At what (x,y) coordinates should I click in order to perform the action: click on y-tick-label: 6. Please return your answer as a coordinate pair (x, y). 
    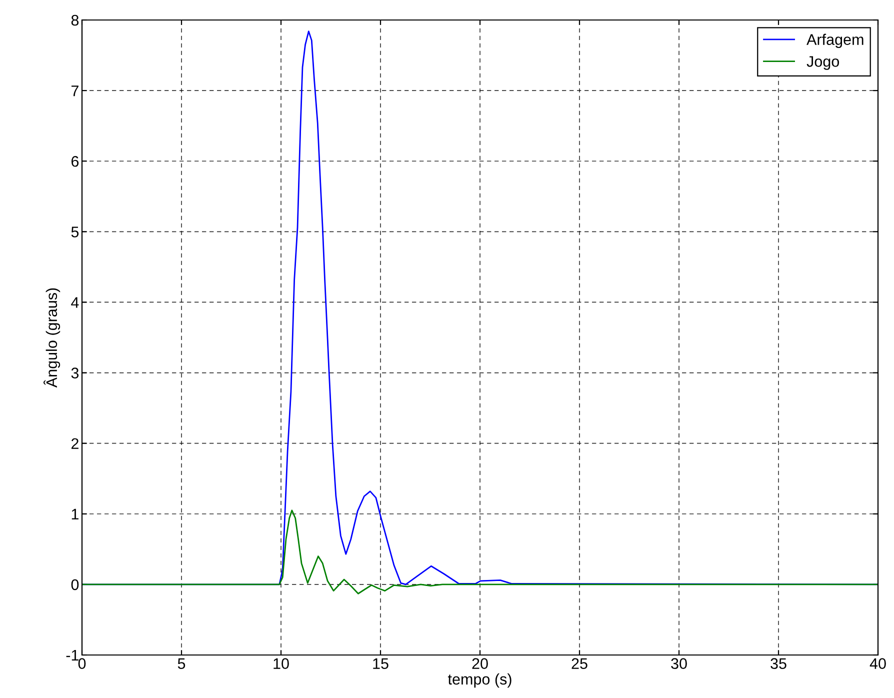
    Looking at the image, I should click on (75, 161).